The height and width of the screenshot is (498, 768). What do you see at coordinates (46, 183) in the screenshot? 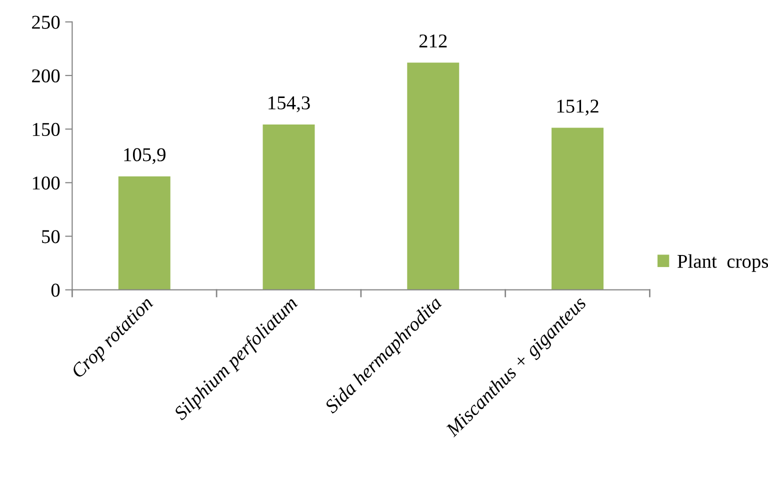
I see `y-tick-label: 100` at bounding box center [46, 183].